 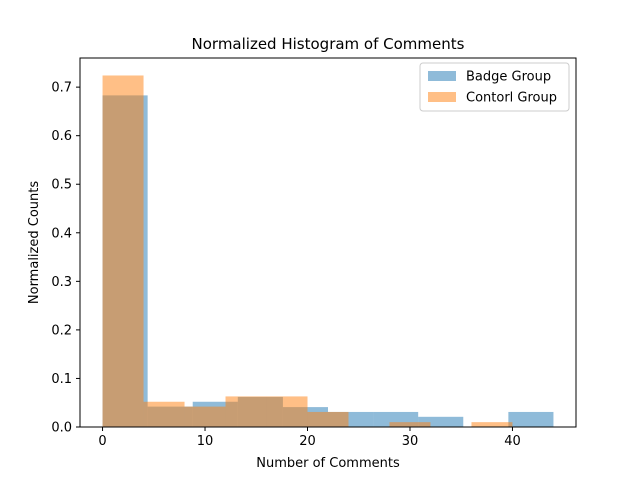 I want to click on bar-series1-bin5, so click(x=328, y=419).